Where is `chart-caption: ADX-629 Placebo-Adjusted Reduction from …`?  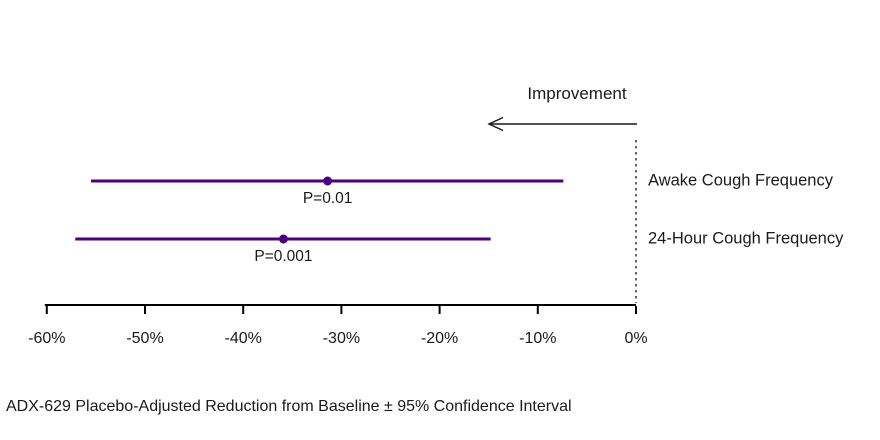
chart-caption: ADX-629 Placebo-Adjusted Reduction from … is located at coordinates (289, 406).